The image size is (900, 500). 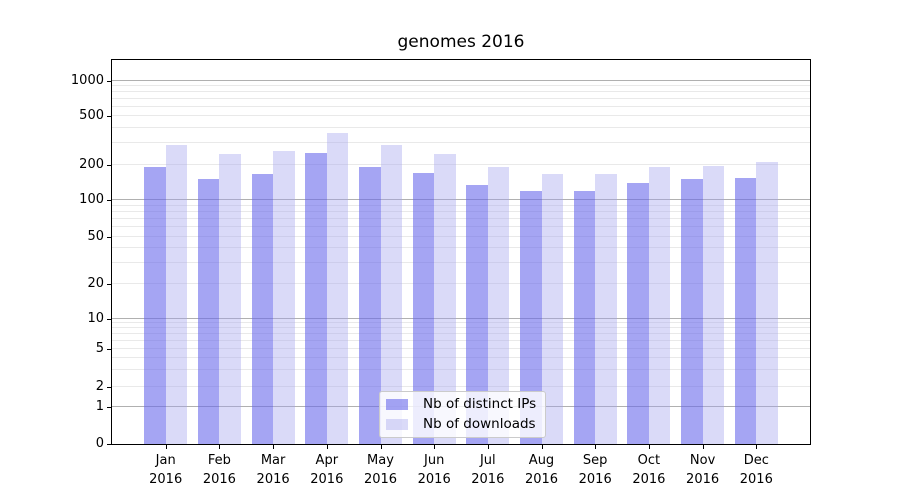 What do you see at coordinates (703, 447) in the screenshot?
I see `x-tick-mark-nov-2016` at bounding box center [703, 447].